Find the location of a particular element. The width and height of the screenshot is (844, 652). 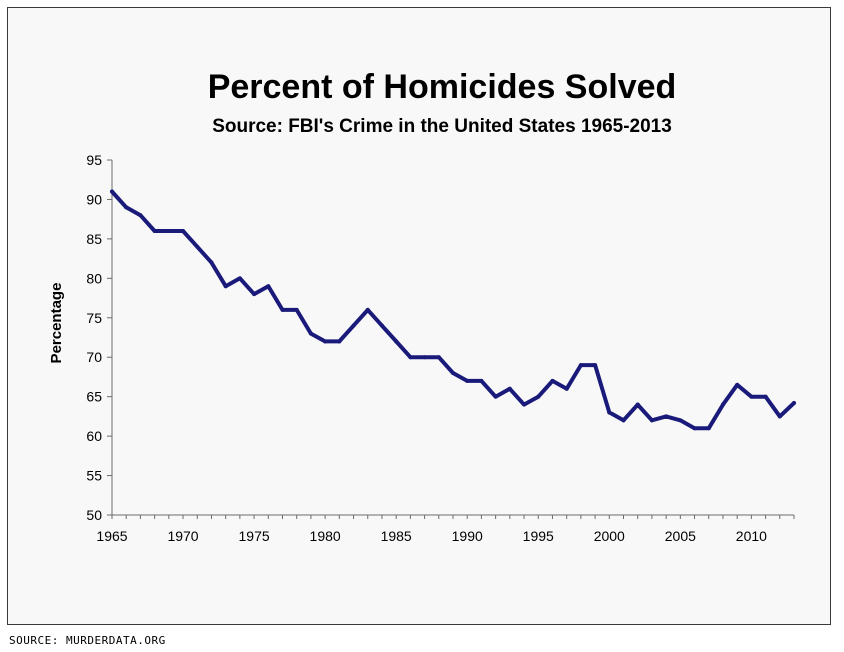

y-tick-label: 85 is located at coordinates (94, 239).